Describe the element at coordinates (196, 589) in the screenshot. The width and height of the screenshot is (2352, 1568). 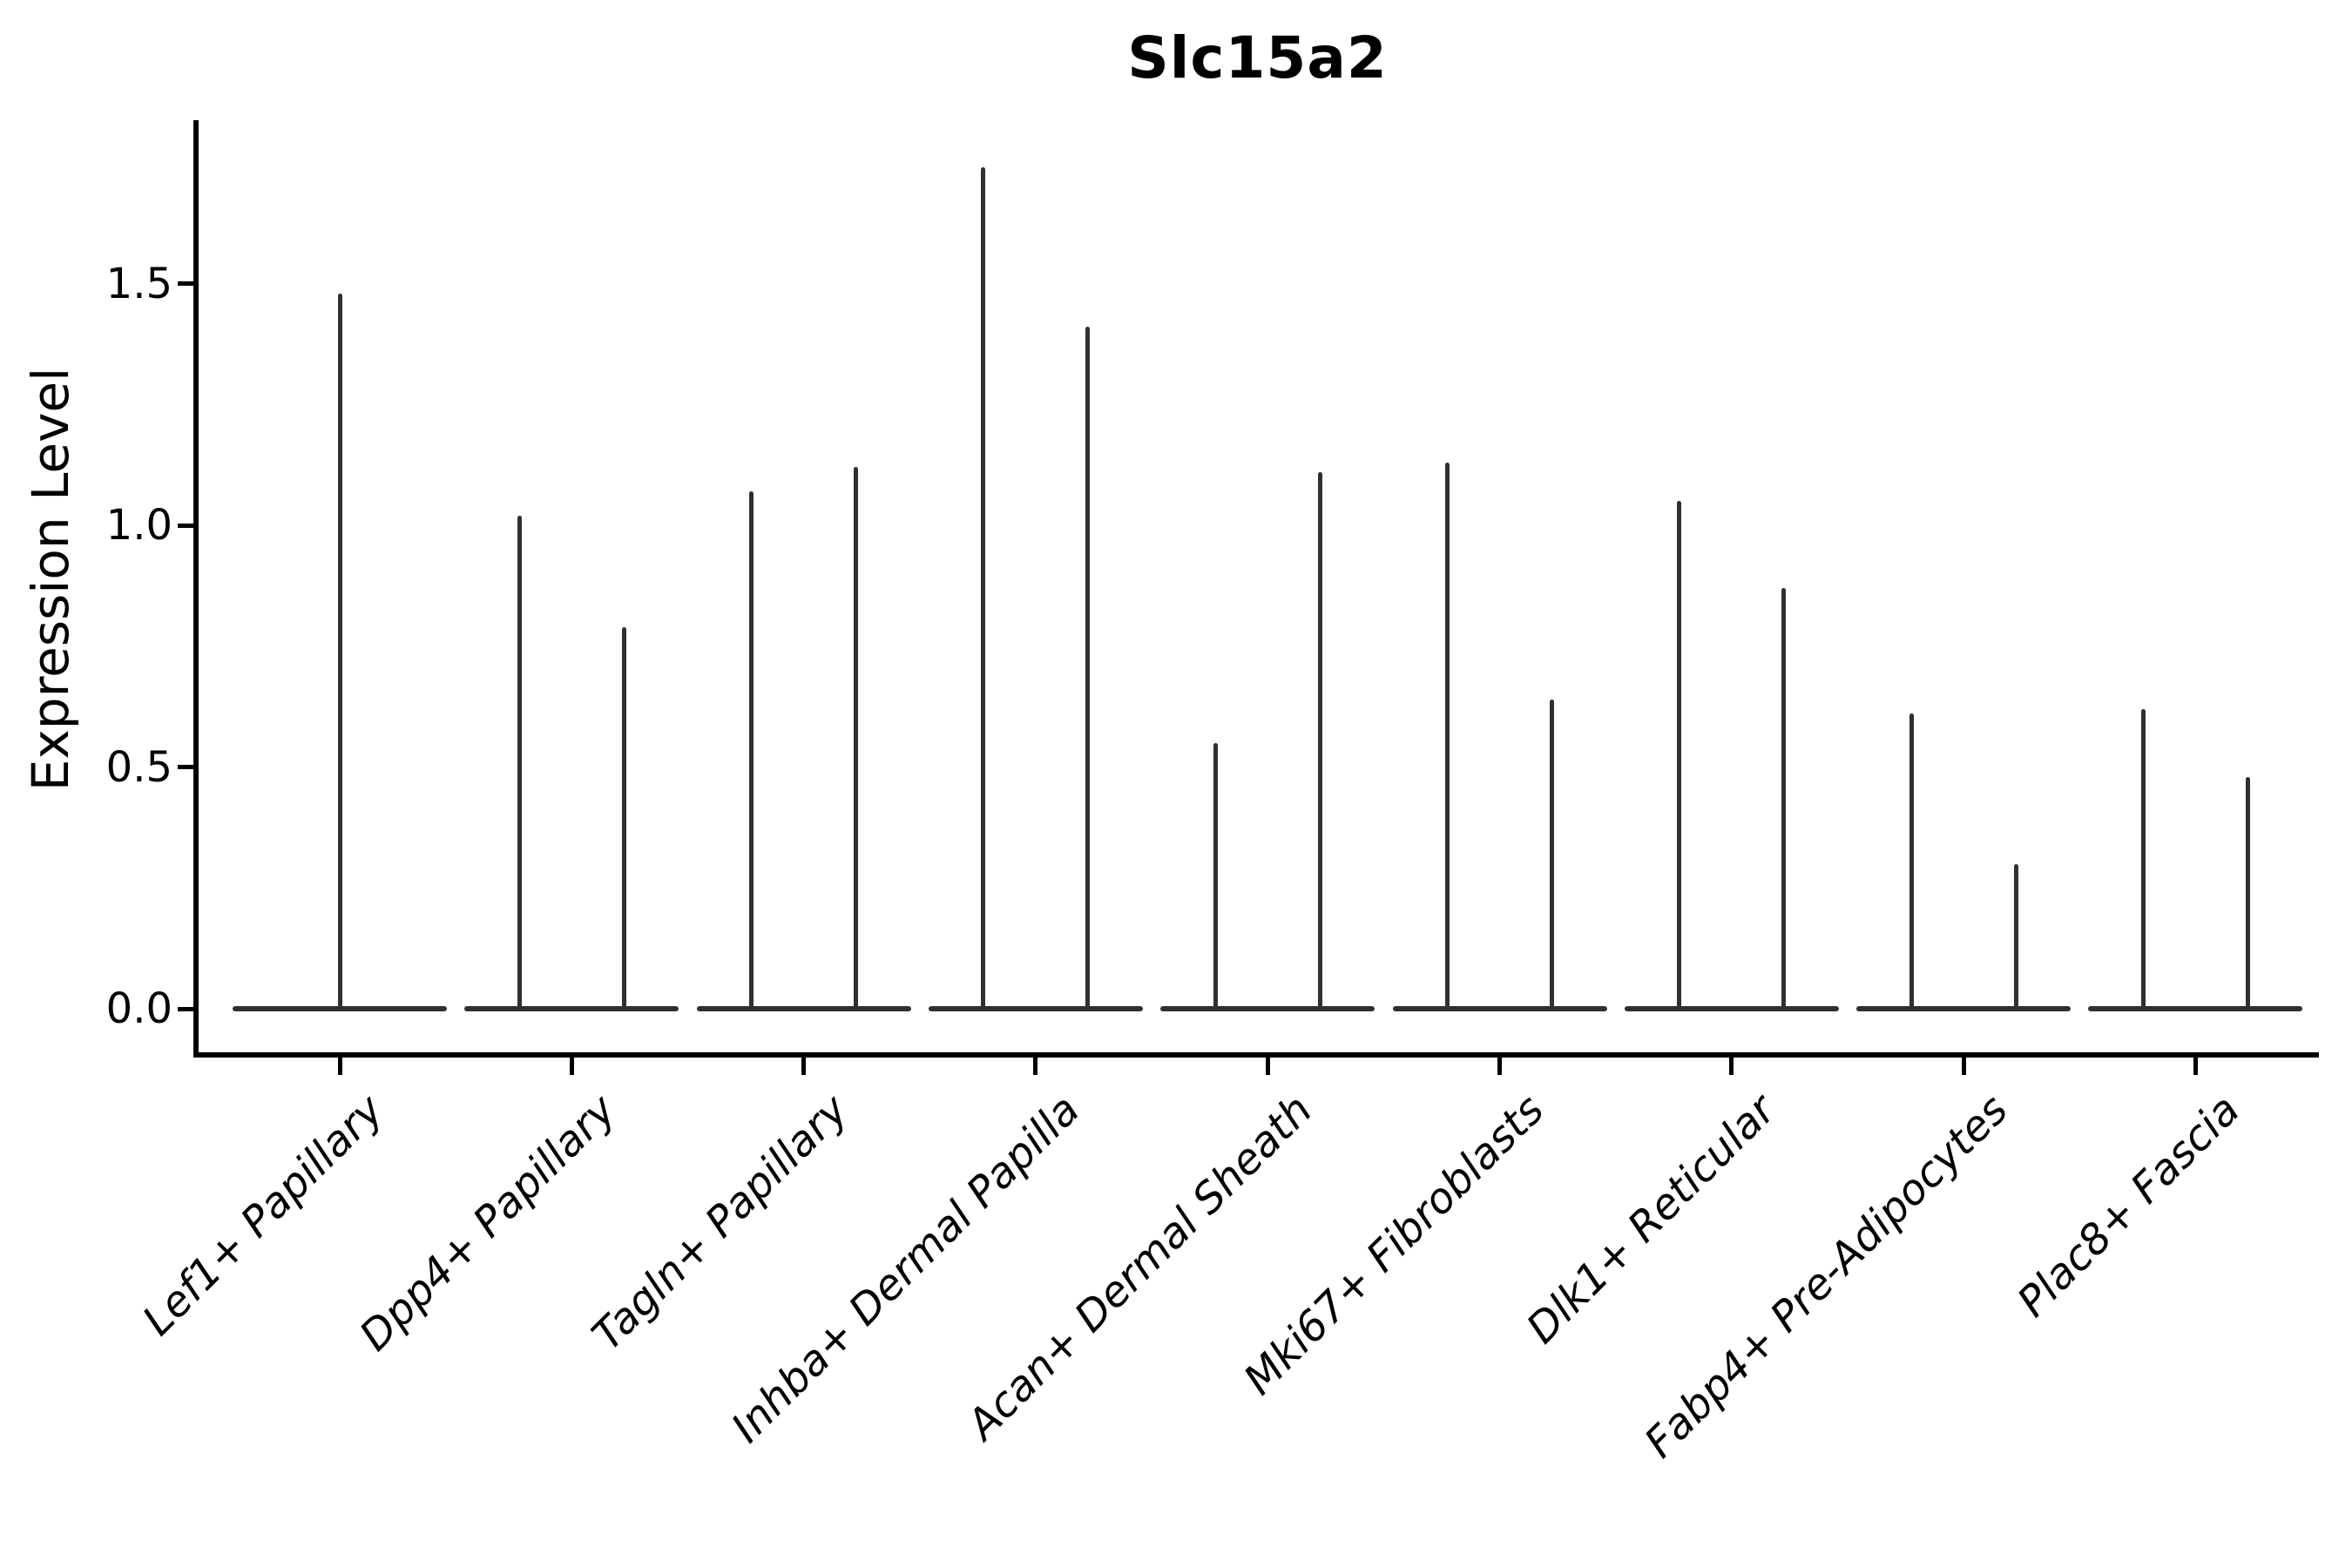
I see `y-axis-spine` at that location.